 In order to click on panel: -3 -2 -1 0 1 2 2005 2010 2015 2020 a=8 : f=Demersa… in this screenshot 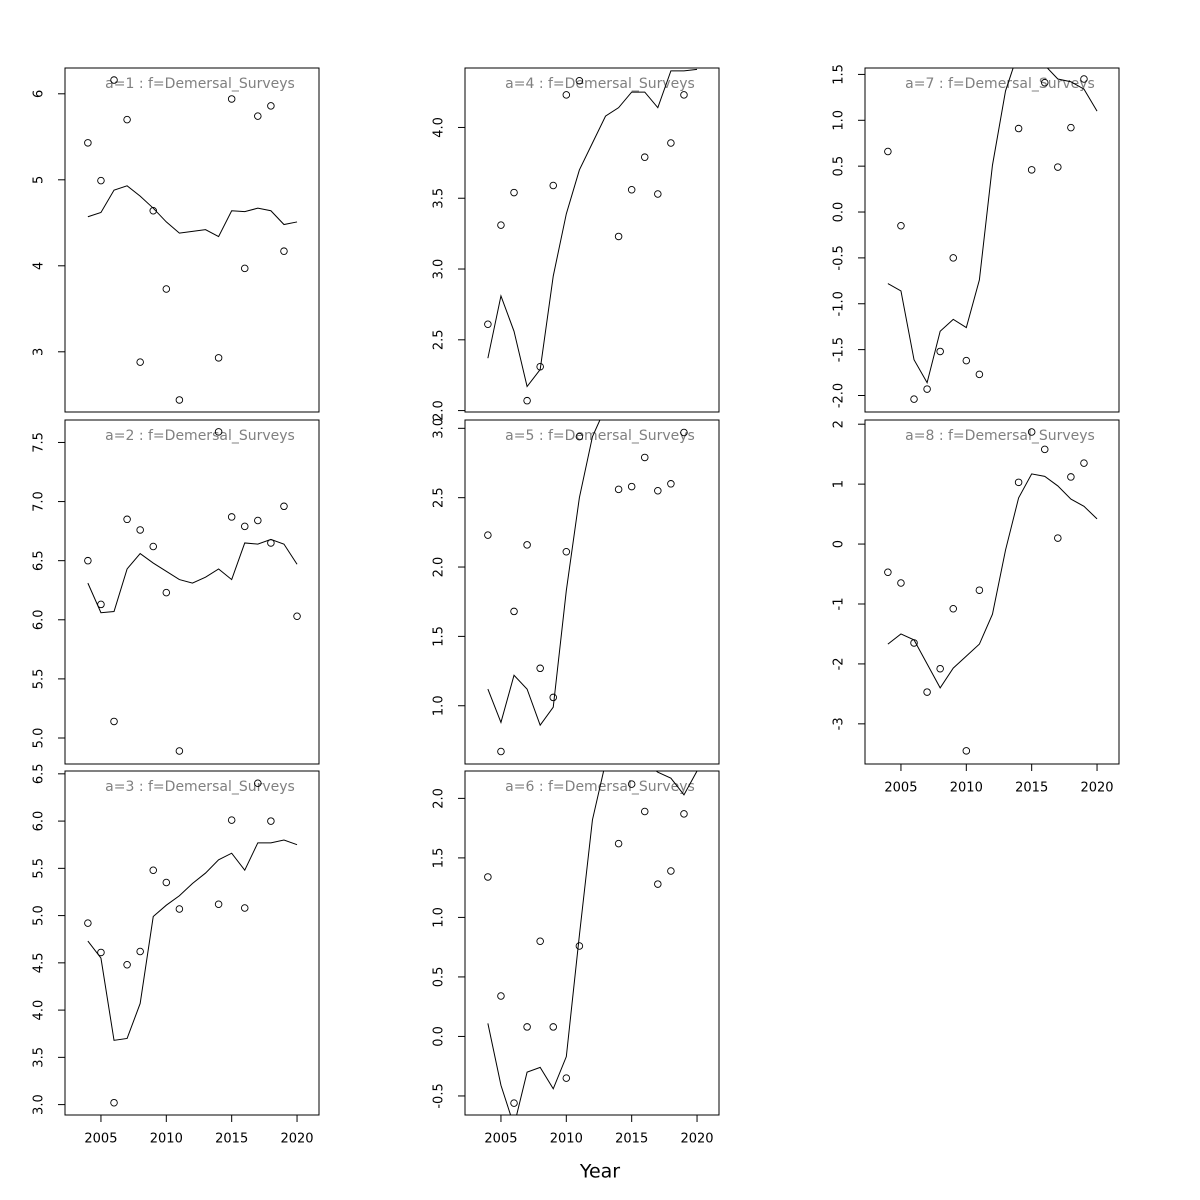, I will do `click(976, 607)`.